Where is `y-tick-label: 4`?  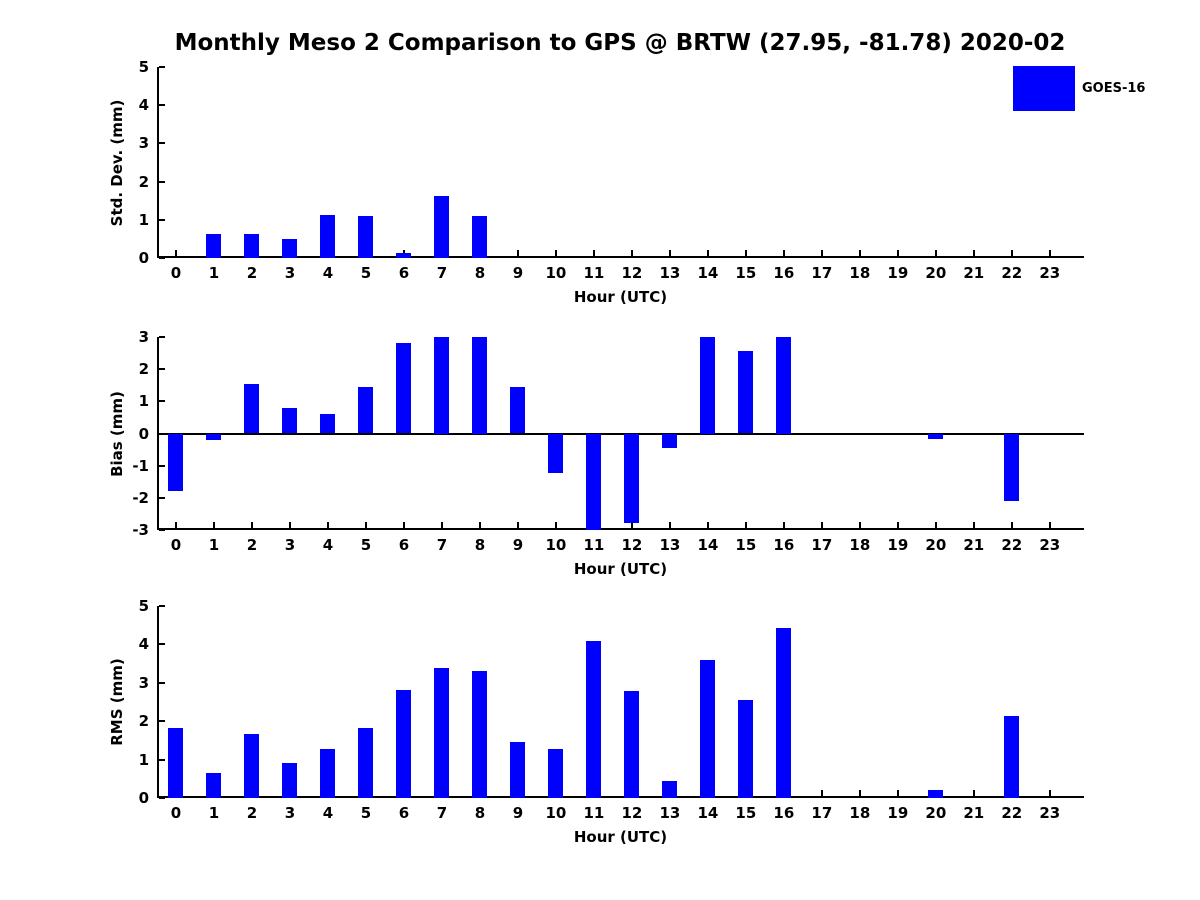 y-tick-label: 4 is located at coordinates (143, 644).